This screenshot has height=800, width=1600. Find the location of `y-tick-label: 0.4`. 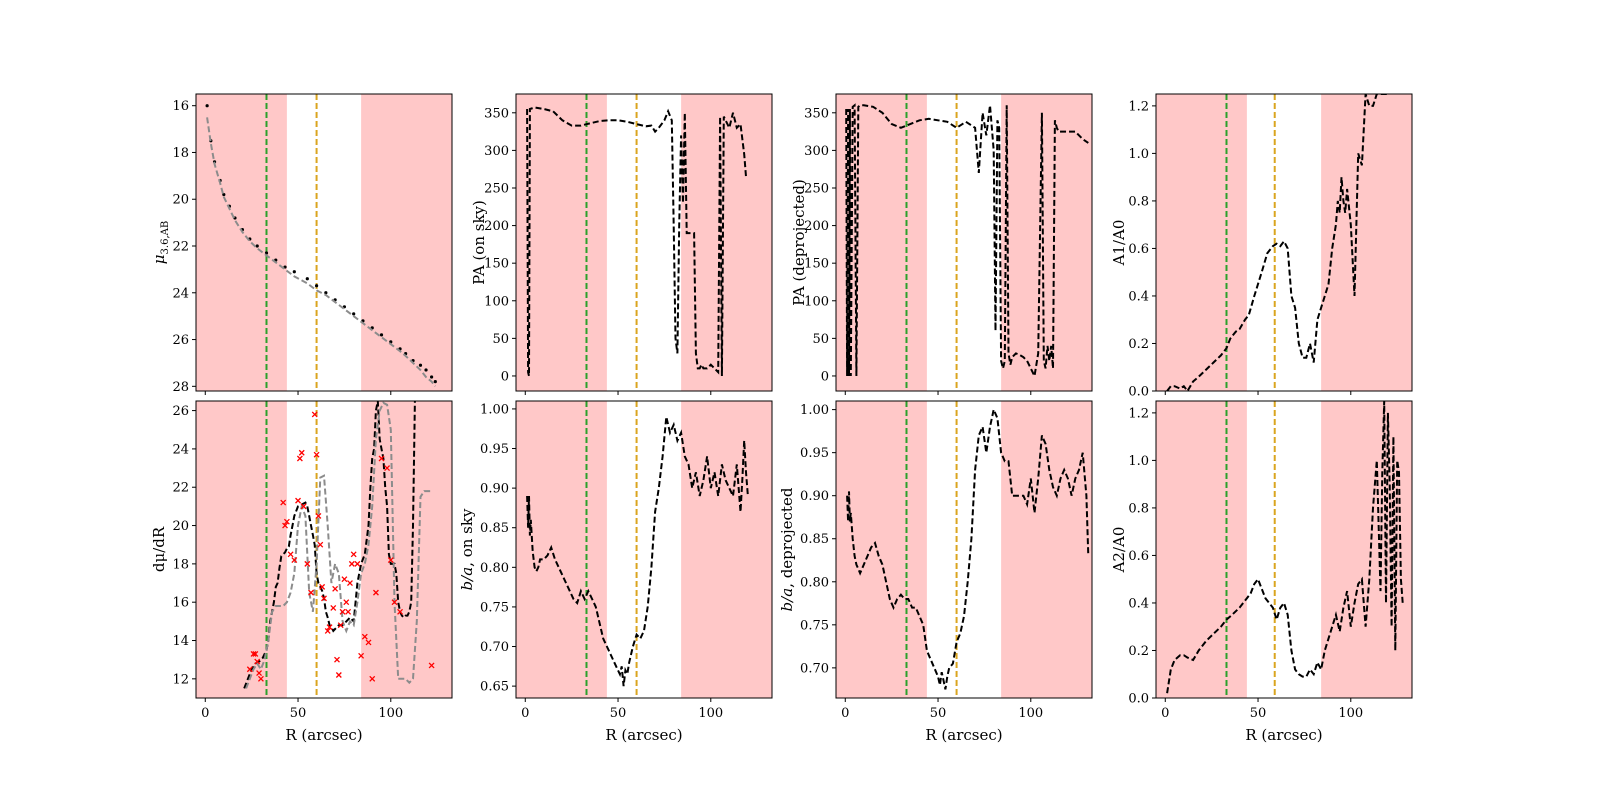

y-tick-label: 0.4 is located at coordinates (1138, 603).